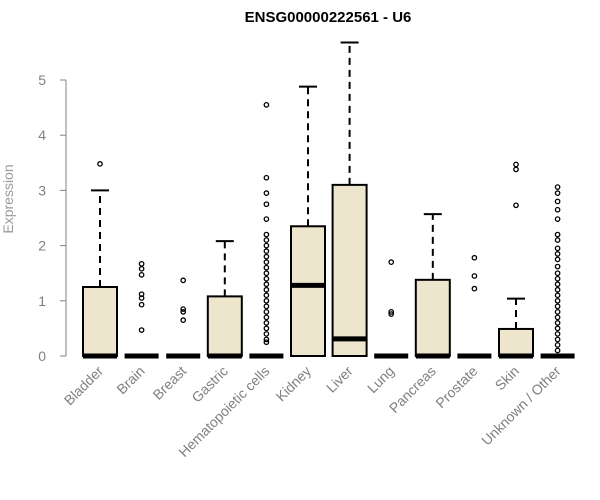  Describe the element at coordinates (141, 309) in the screenshot. I see `box-brain` at that location.